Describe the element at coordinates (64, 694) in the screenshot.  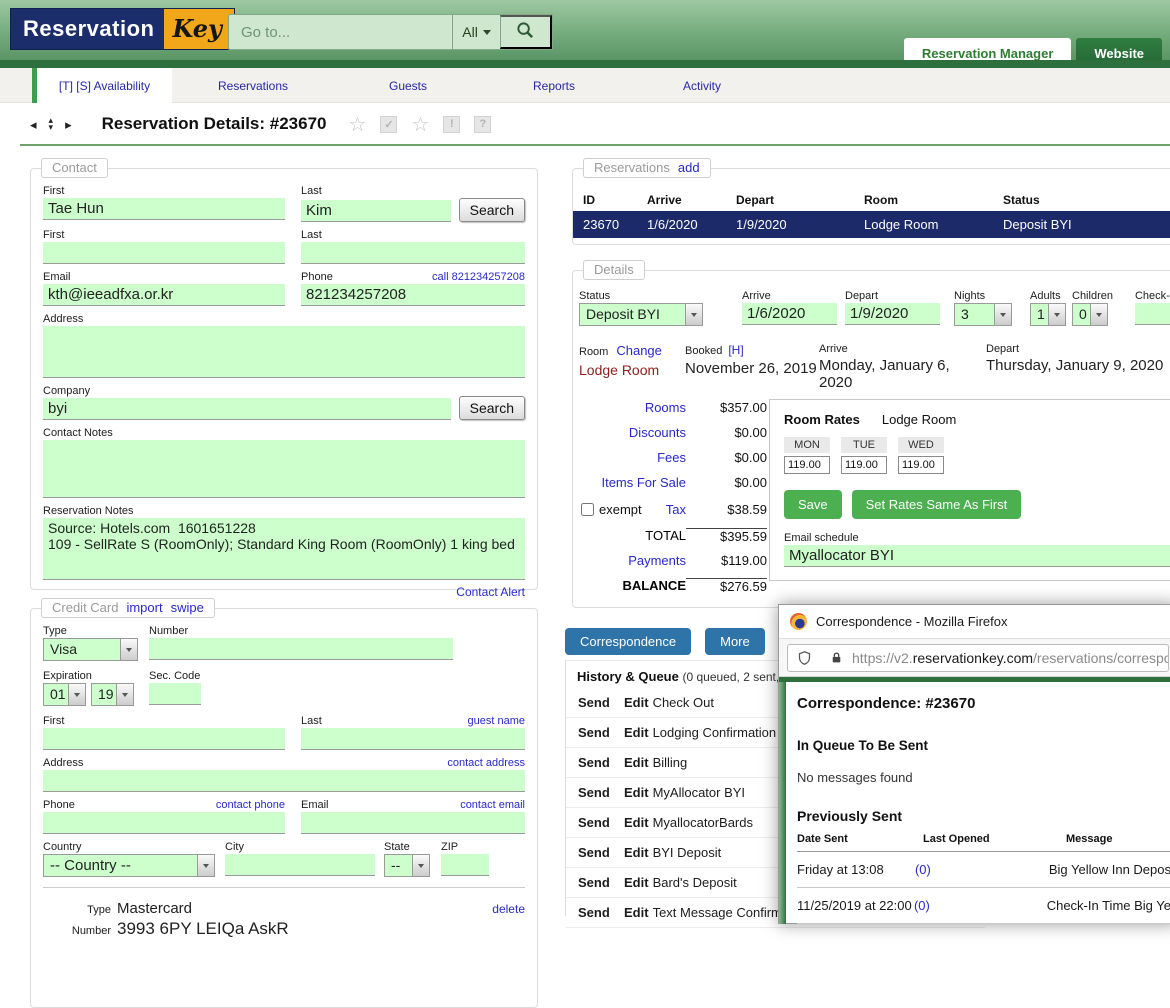
I see `exp-month-select: 01` at that location.